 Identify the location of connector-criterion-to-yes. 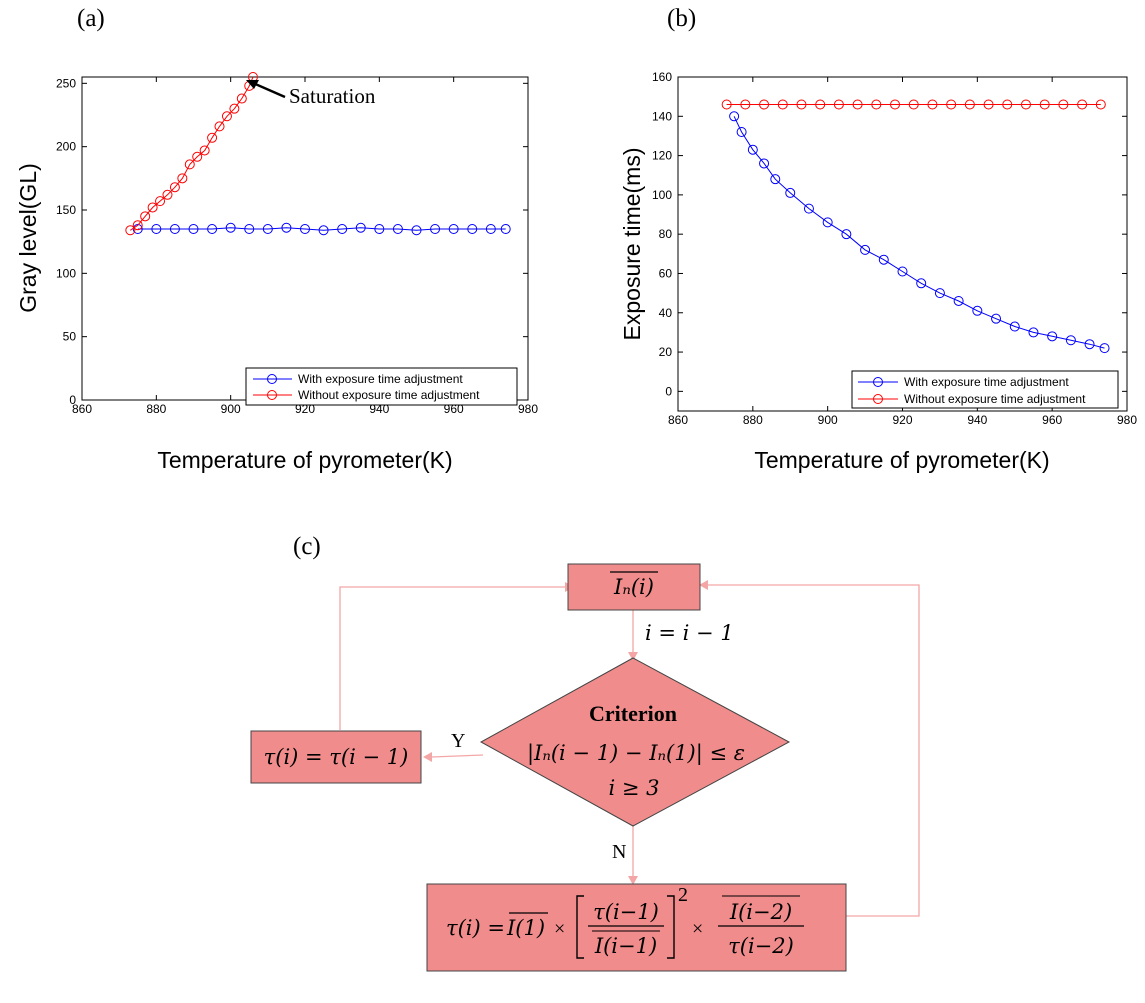
(457, 756).